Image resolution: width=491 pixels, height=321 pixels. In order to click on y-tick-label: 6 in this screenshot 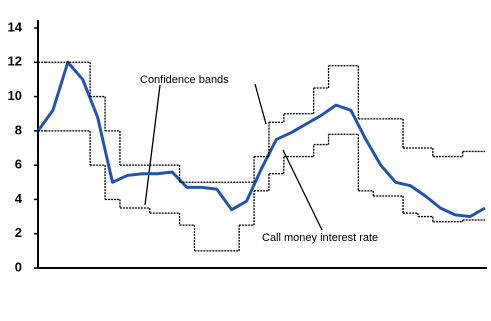, I will do `click(18, 164)`.